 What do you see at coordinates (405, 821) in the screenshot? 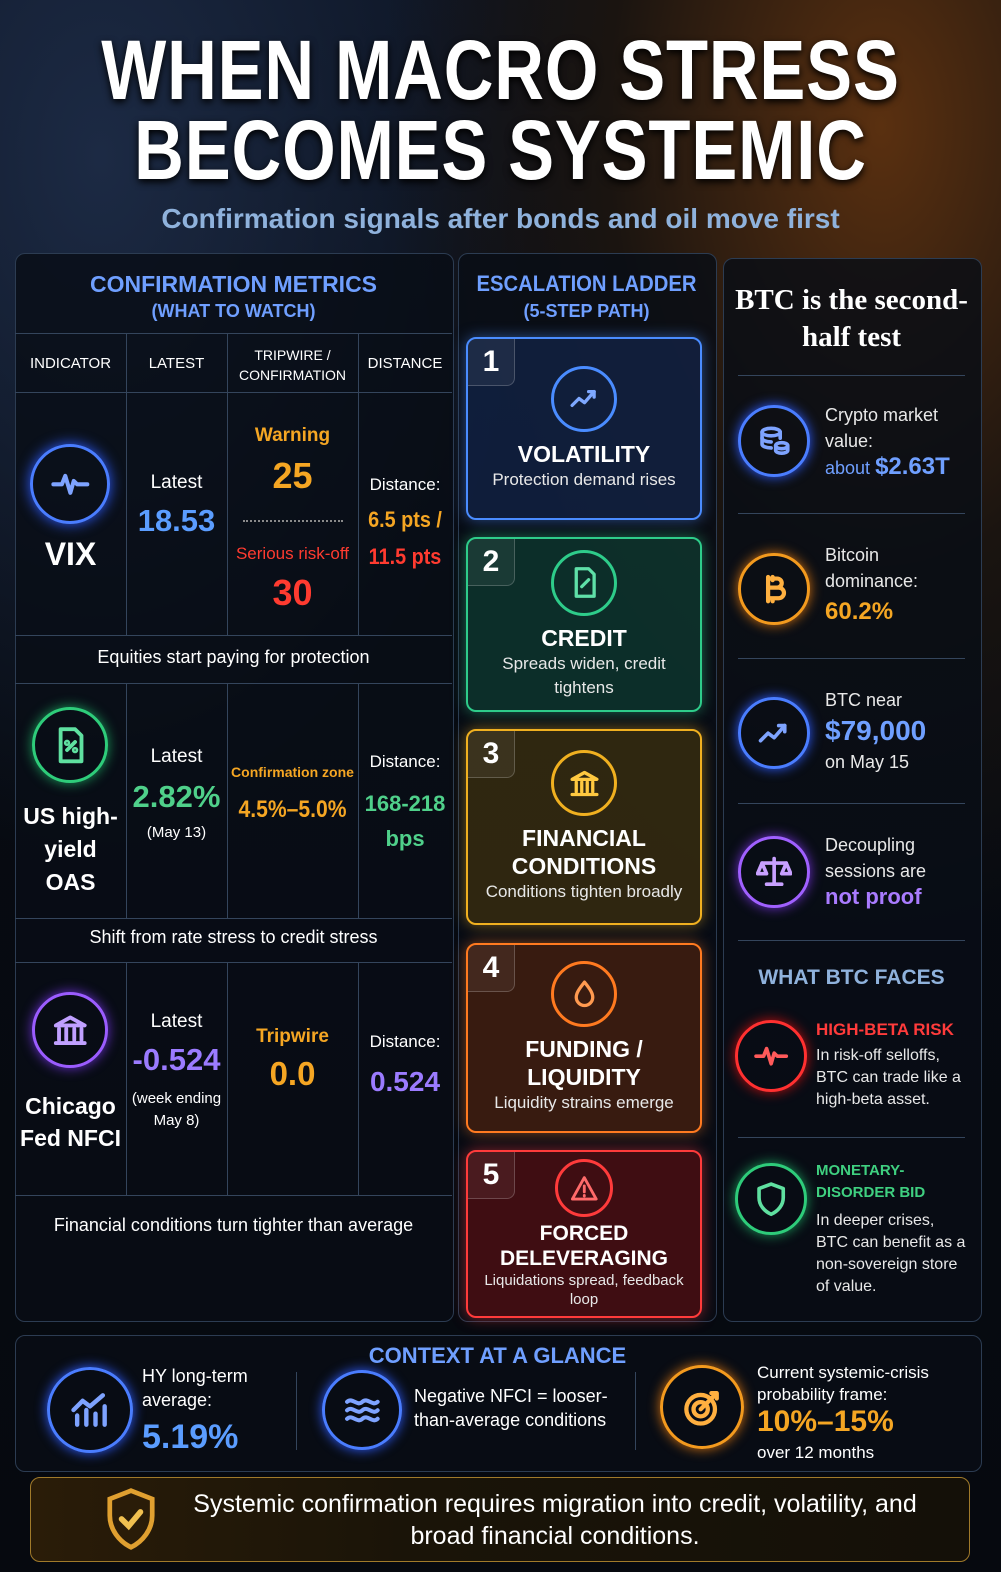
I see `distance-value: 168-218 bps` at bounding box center [405, 821].